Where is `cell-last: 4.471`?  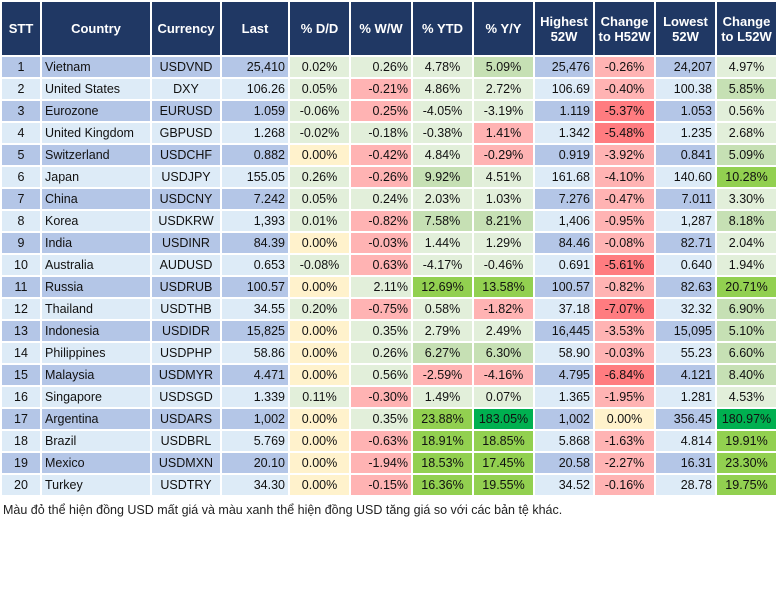
cell-last: 4.471 is located at coordinates (255, 375).